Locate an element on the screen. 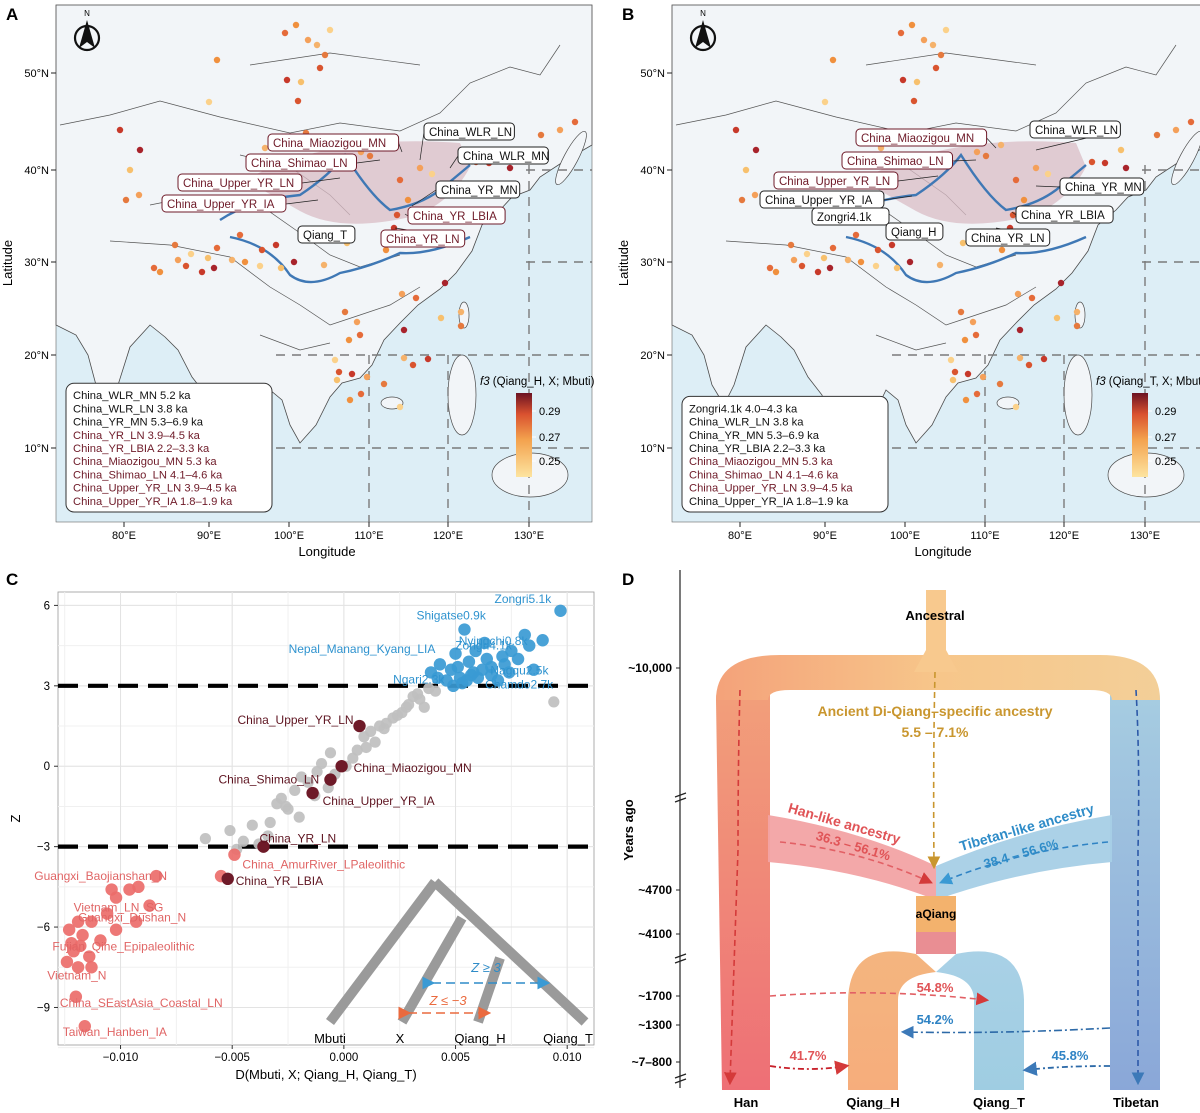  site-label-text: China_YR_LN is located at coordinates (423, 240).